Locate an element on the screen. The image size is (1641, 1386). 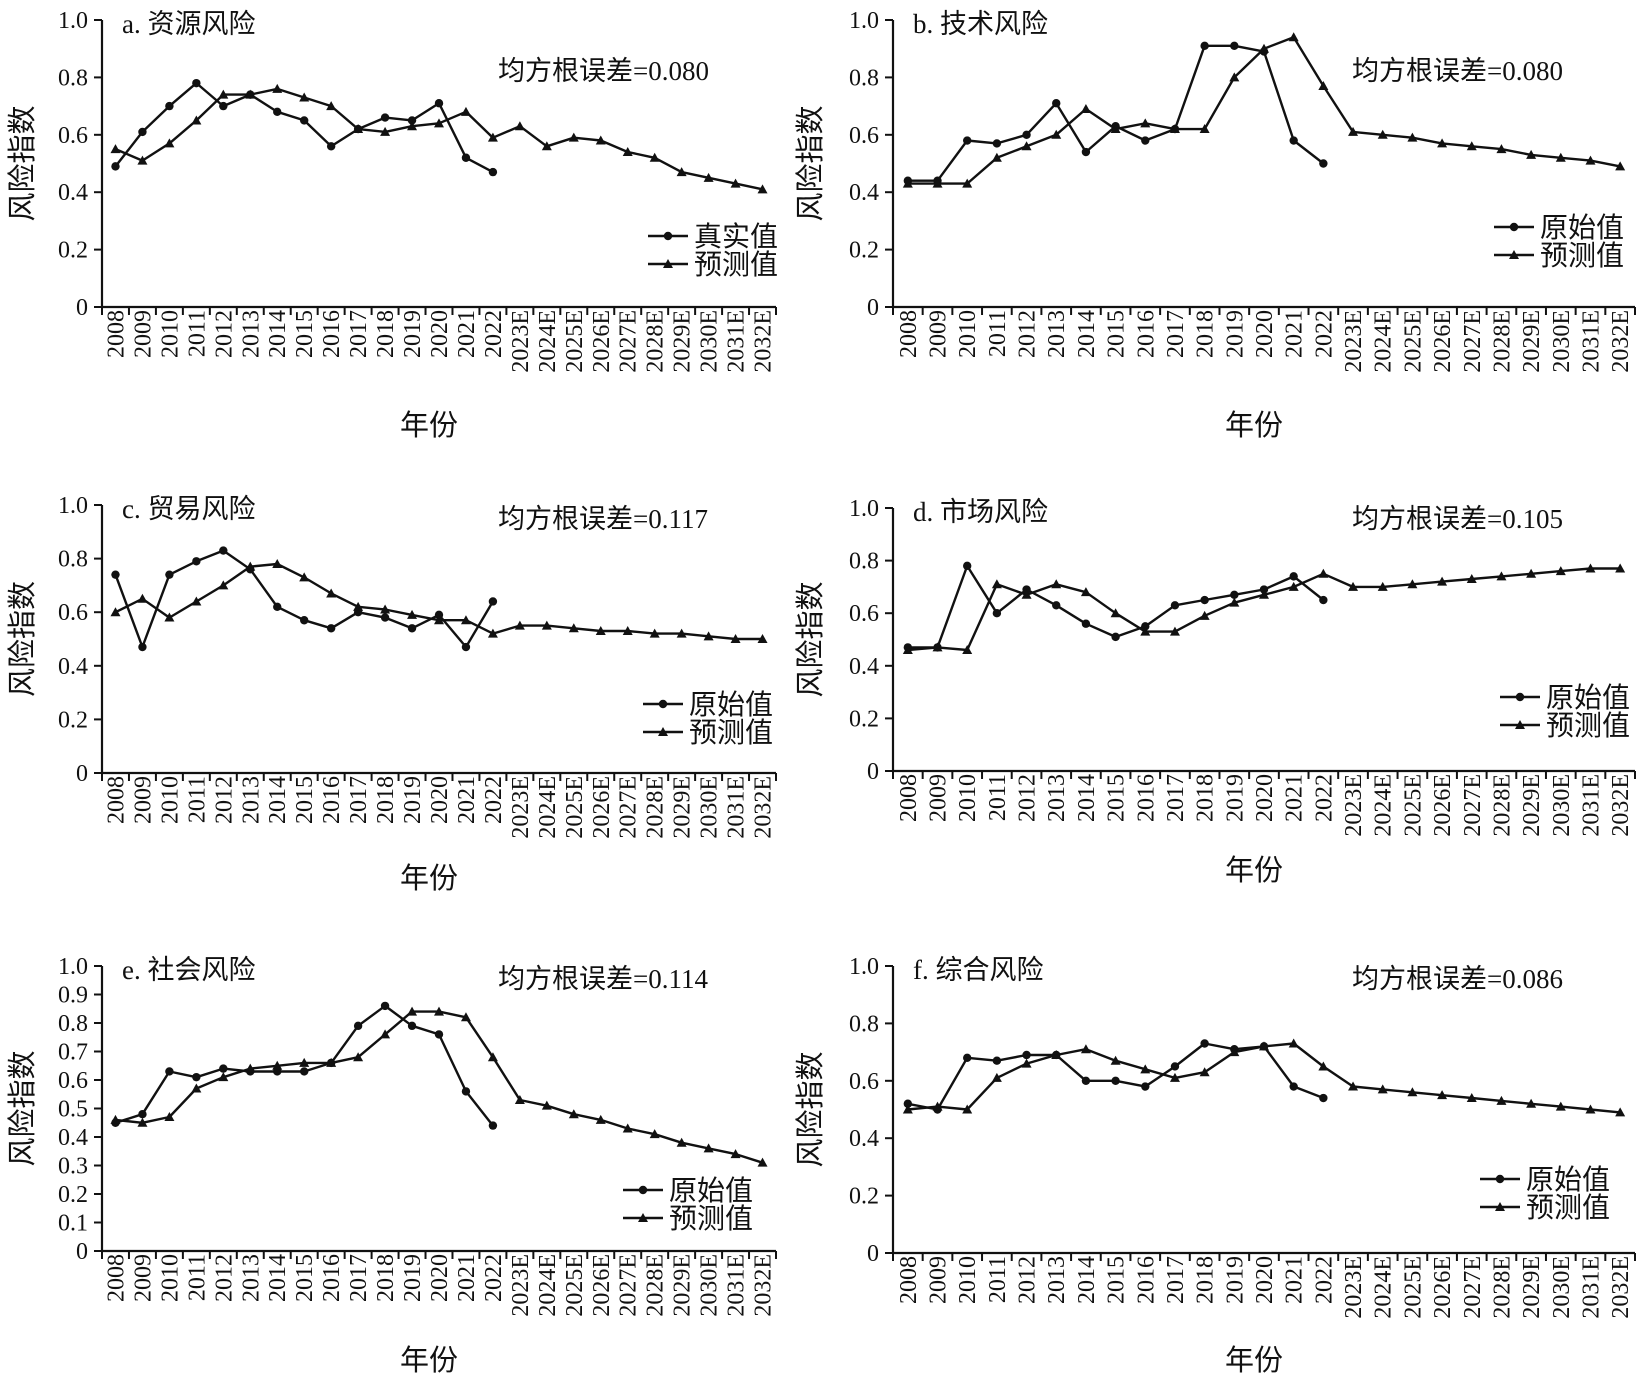
y-tick-label: 0.5 is located at coordinates (73, 1110).